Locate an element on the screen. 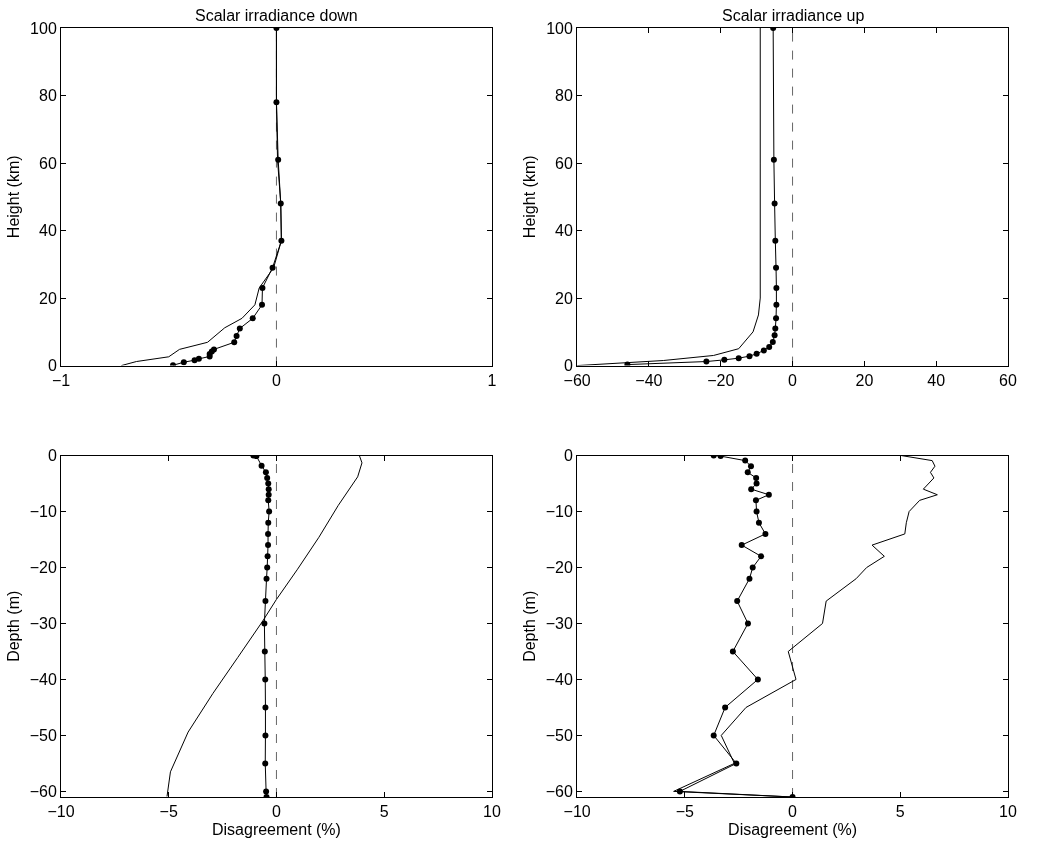 Image resolution: width=1057 pixels, height=861 pixels. x-tick-label: 60 is located at coordinates (1008, 380).